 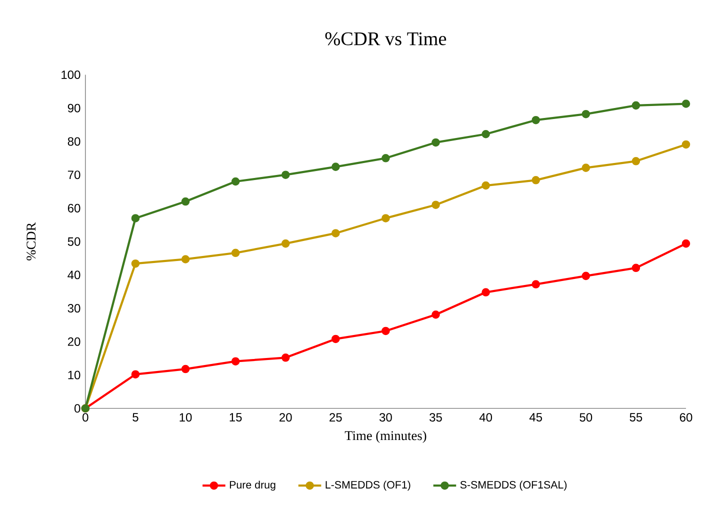 I want to click on x-tick-label: 0, so click(x=85, y=417).